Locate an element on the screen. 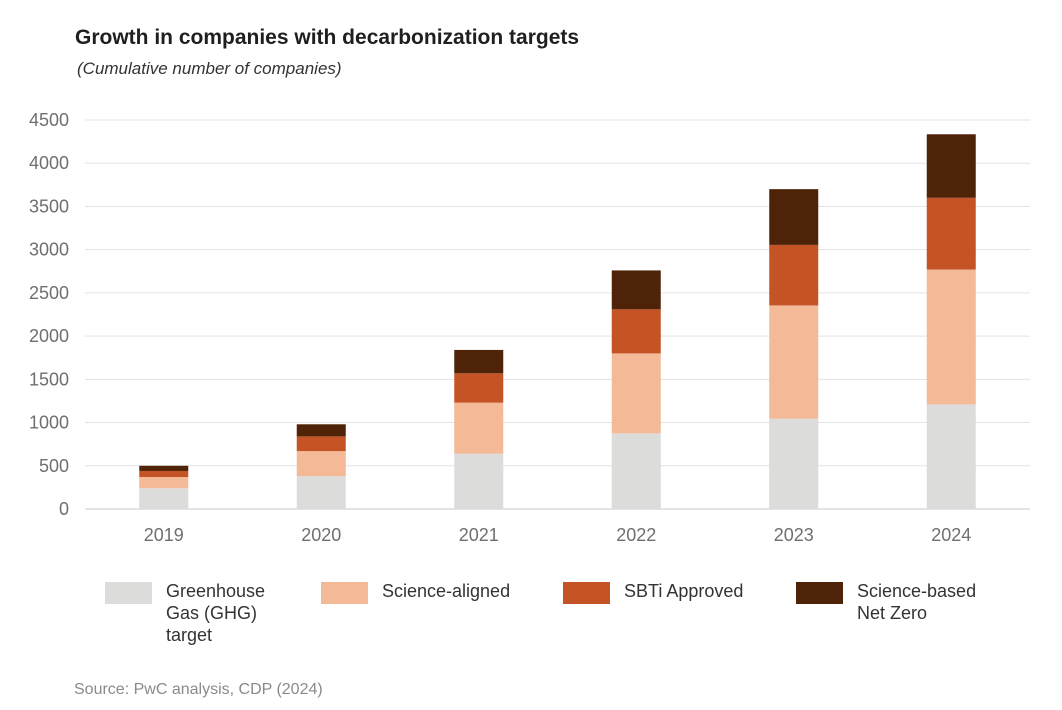 The image size is (1062, 710). x-tick-label: 2023 is located at coordinates (794, 535).